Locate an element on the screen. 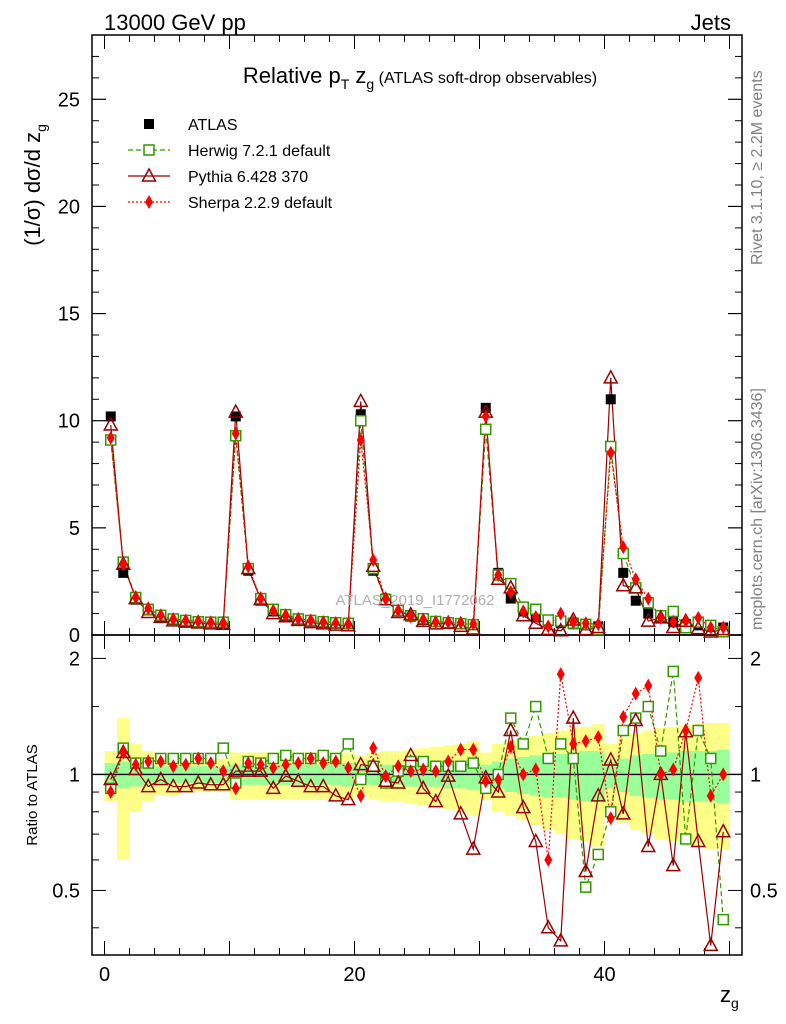 The width and height of the screenshot is (786, 1024). title-sub2: g is located at coordinates (370, 84).